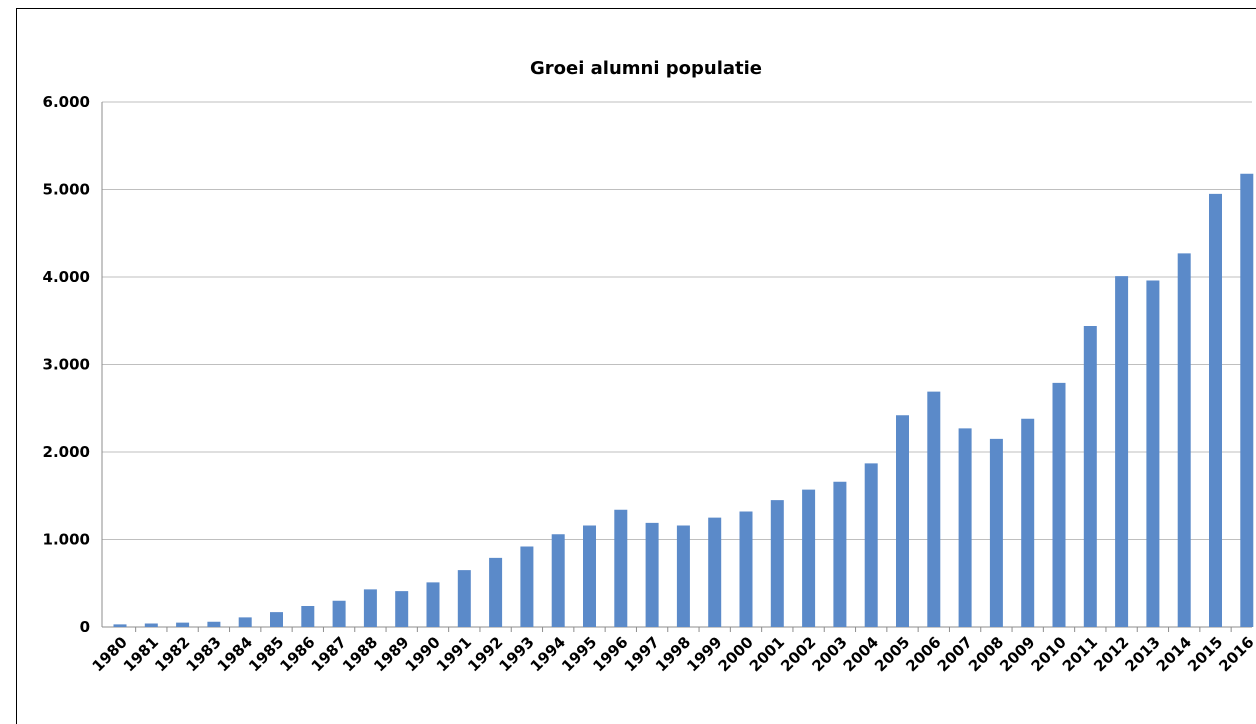 The image size is (1256, 724). What do you see at coordinates (829, 654) in the screenshot?
I see `x-tick-label-2003: 2003` at bounding box center [829, 654].